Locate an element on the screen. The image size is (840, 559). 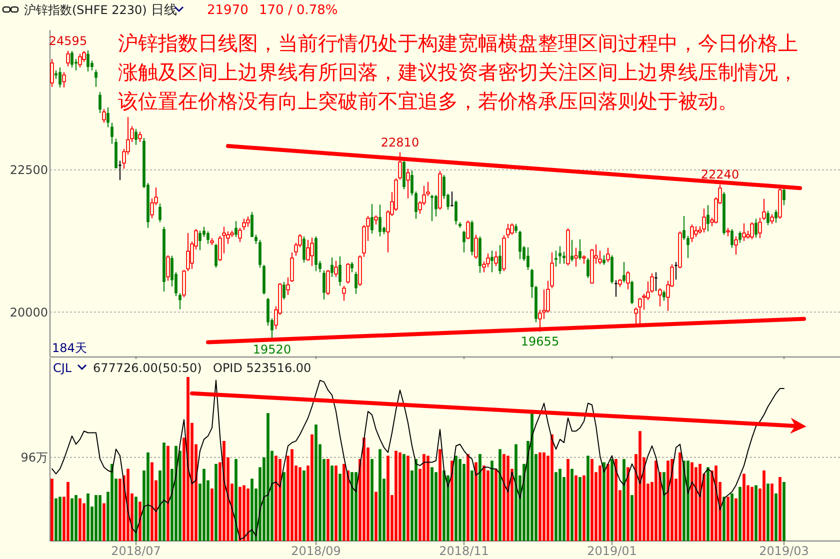
annotation: 184天 is located at coordinates (69, 348).